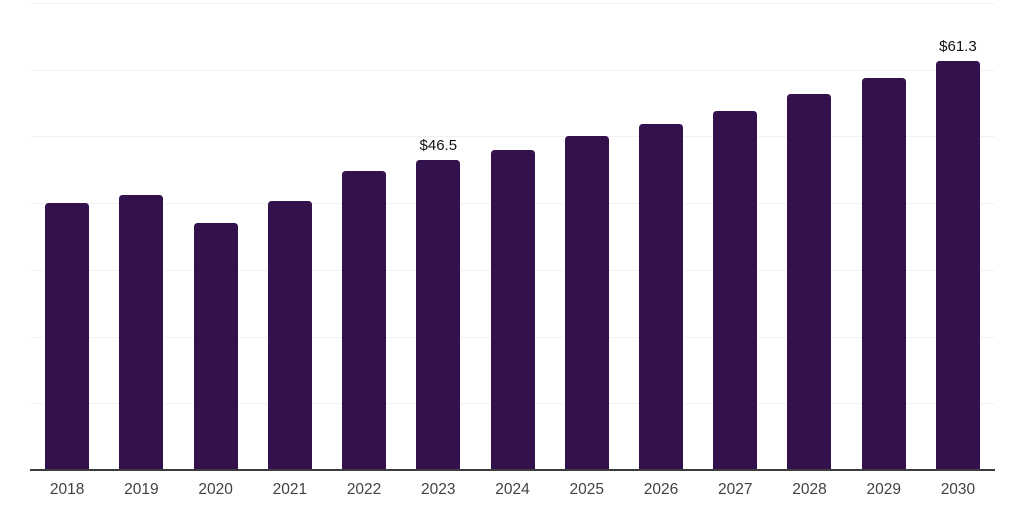  I want to click on x-tick-2028: 2028, so click(809, 489).